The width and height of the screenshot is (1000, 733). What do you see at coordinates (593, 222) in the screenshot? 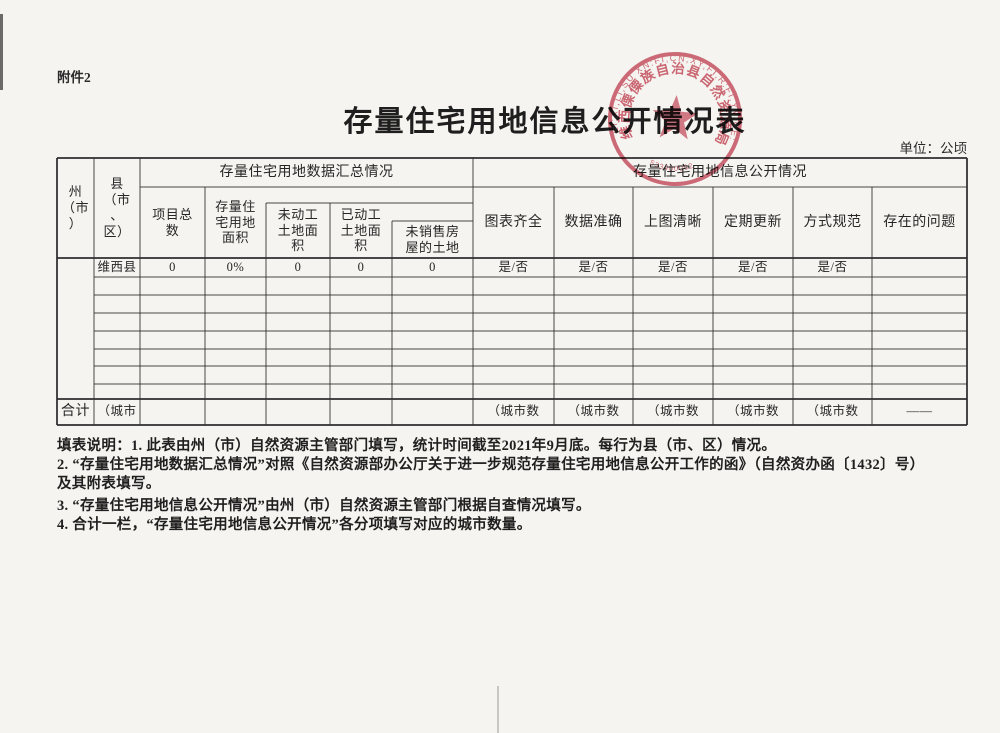
I see `header-data-accurate: 数据准确` at bounding box center [593, 222].